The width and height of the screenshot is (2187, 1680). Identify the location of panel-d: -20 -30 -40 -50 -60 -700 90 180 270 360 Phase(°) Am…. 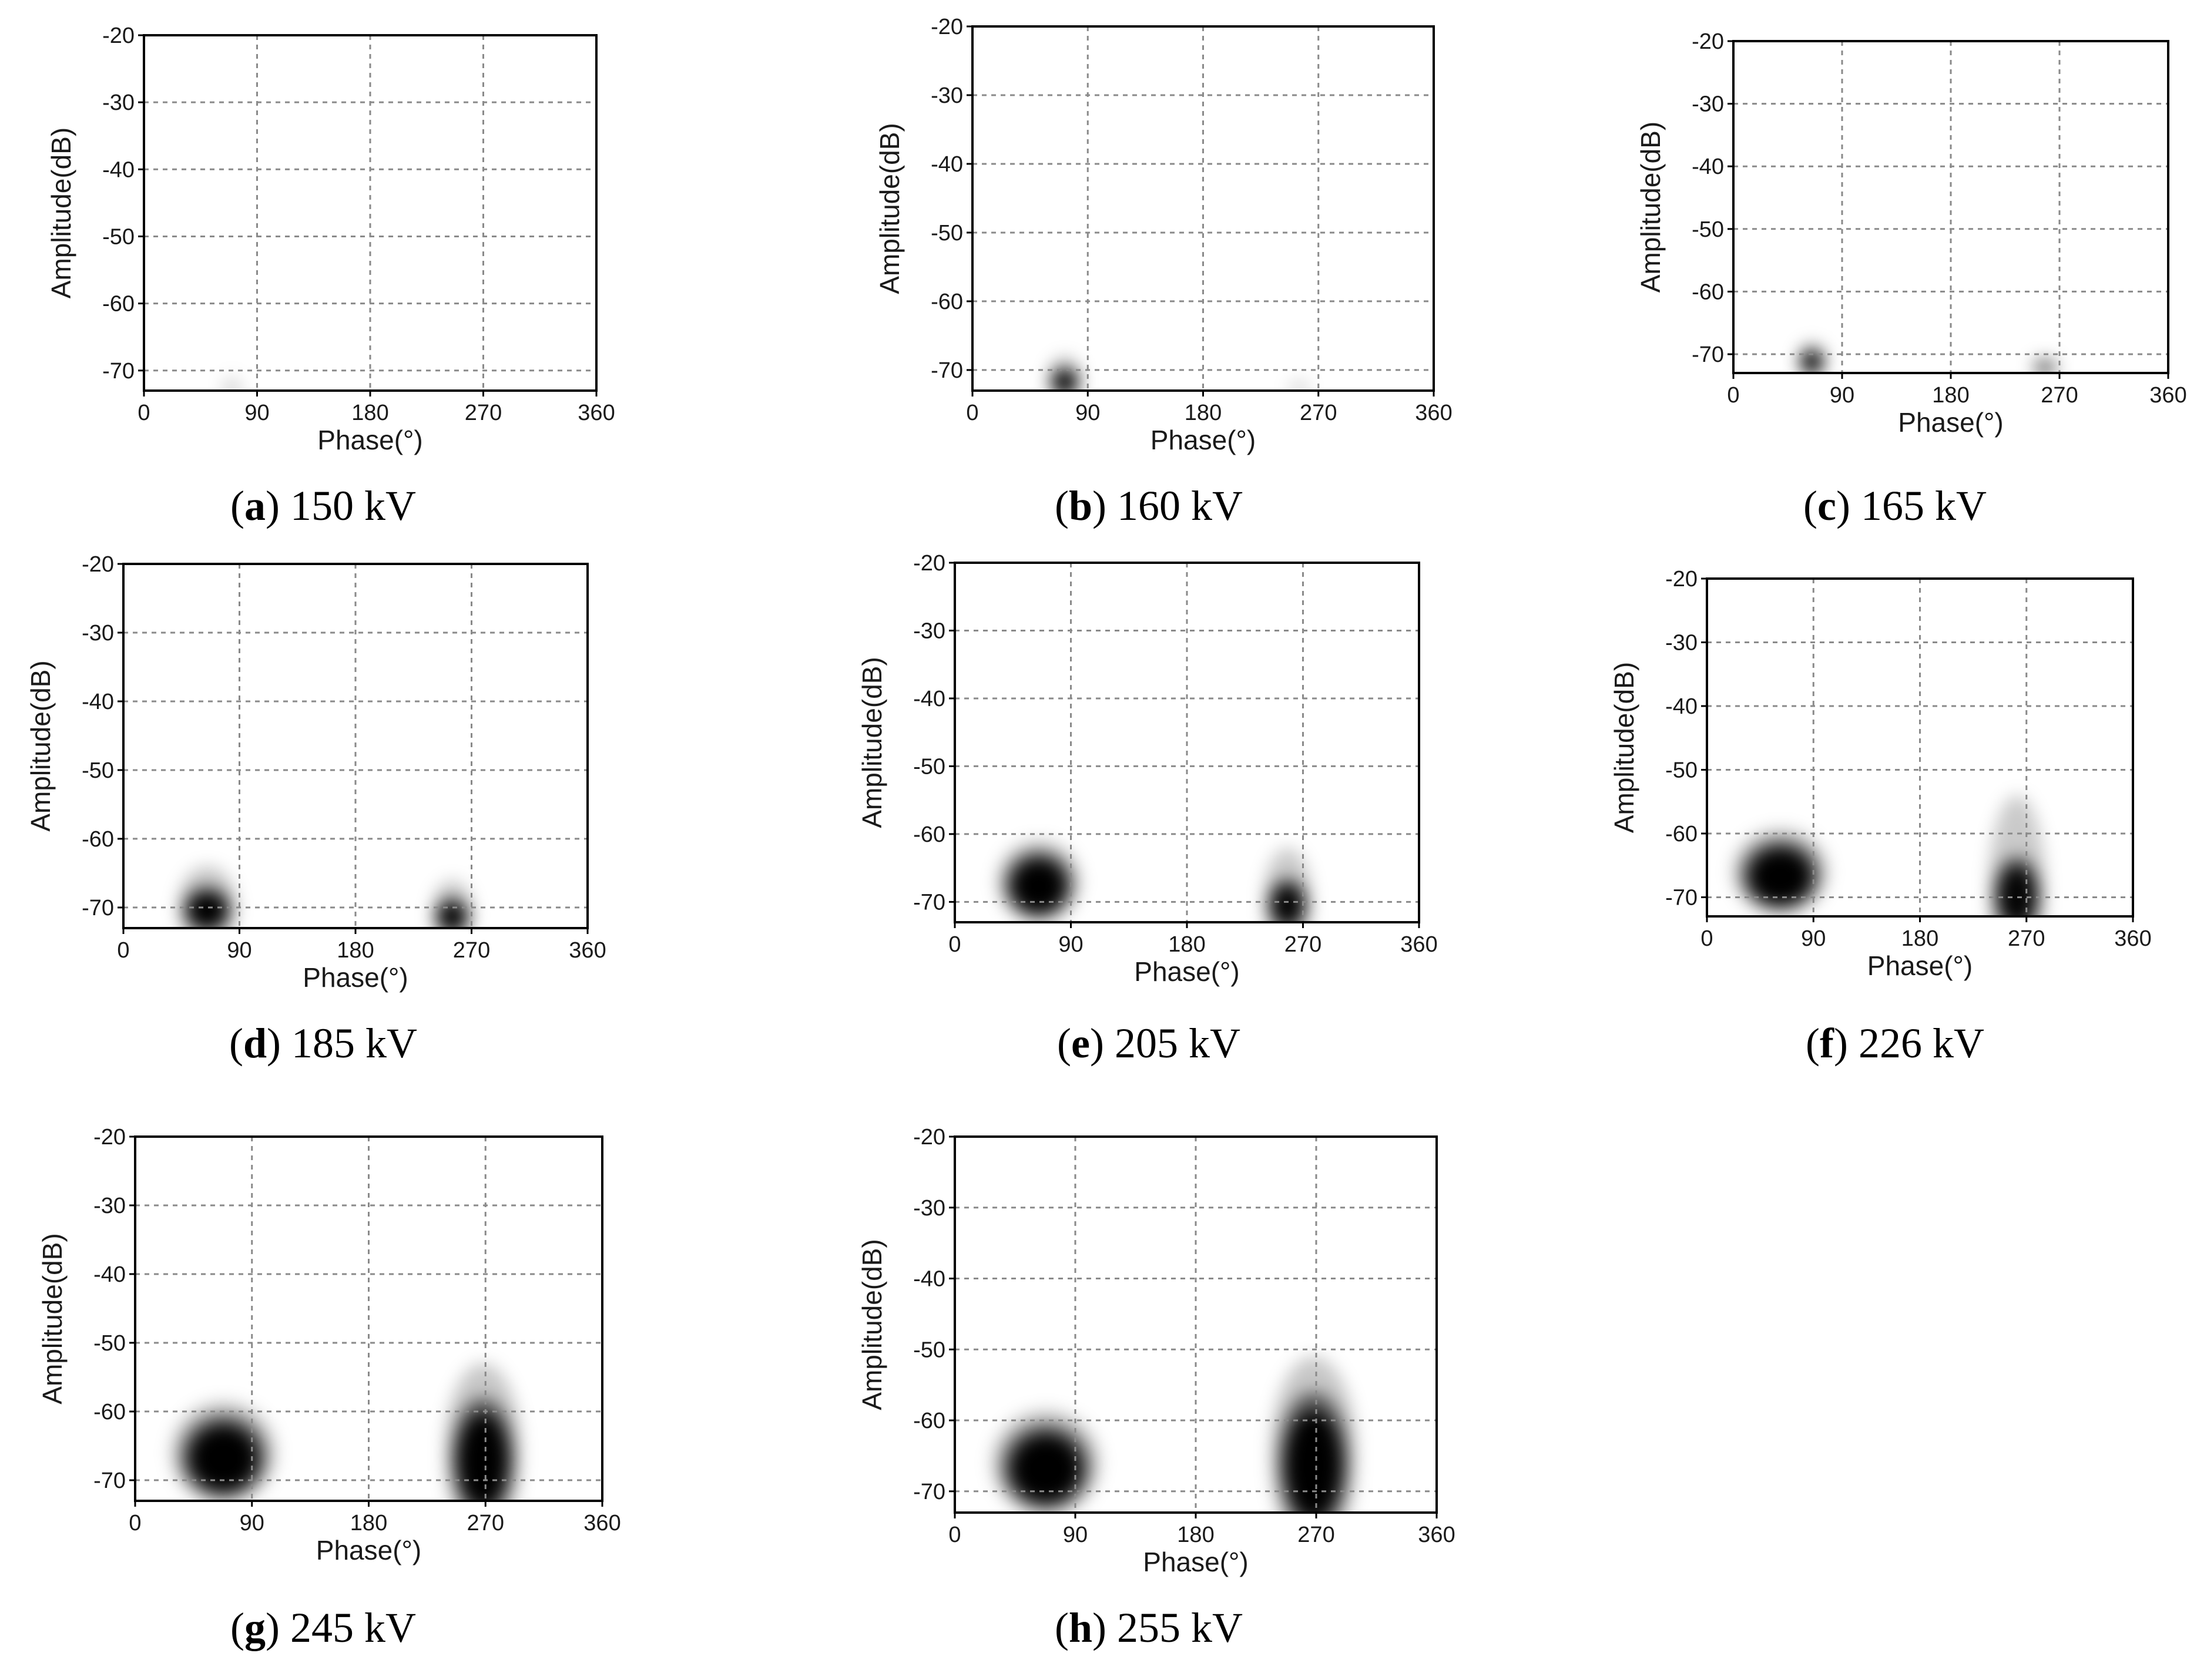
(315, 809).